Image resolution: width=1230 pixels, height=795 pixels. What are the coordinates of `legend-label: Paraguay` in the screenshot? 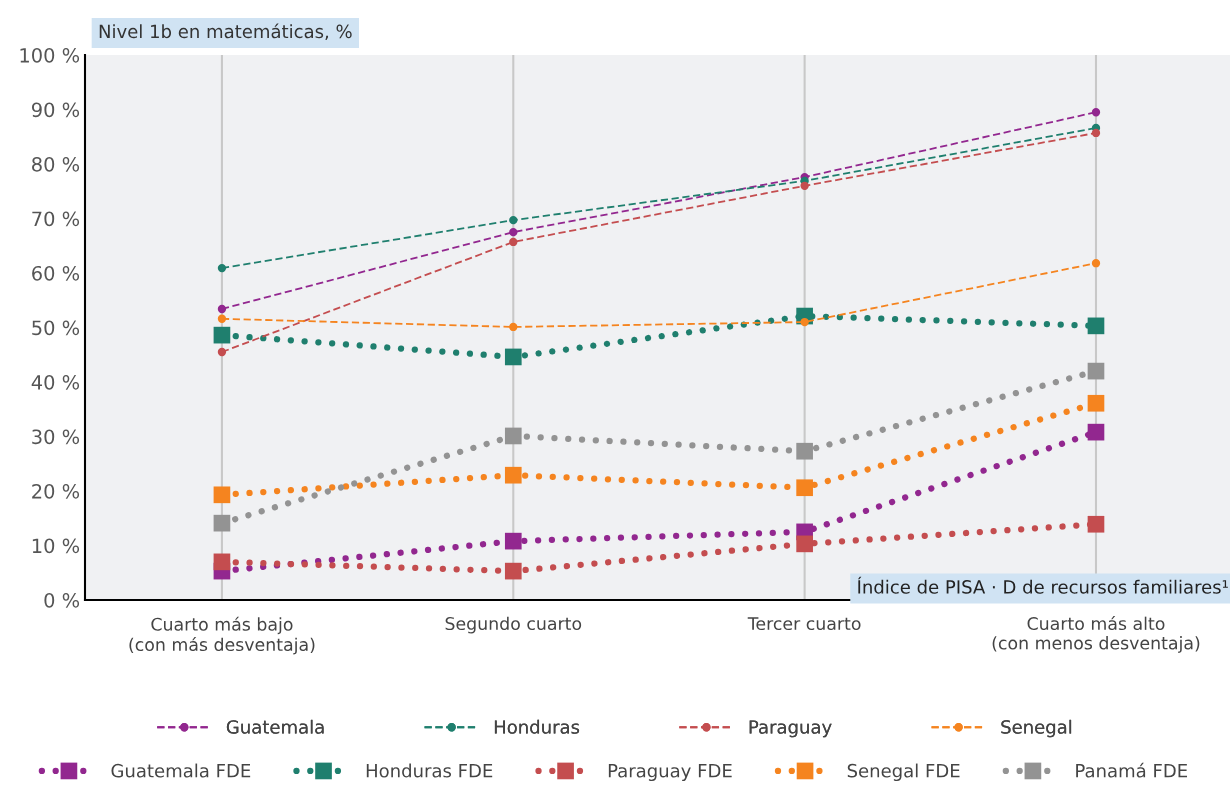 It's located at (790, 729).